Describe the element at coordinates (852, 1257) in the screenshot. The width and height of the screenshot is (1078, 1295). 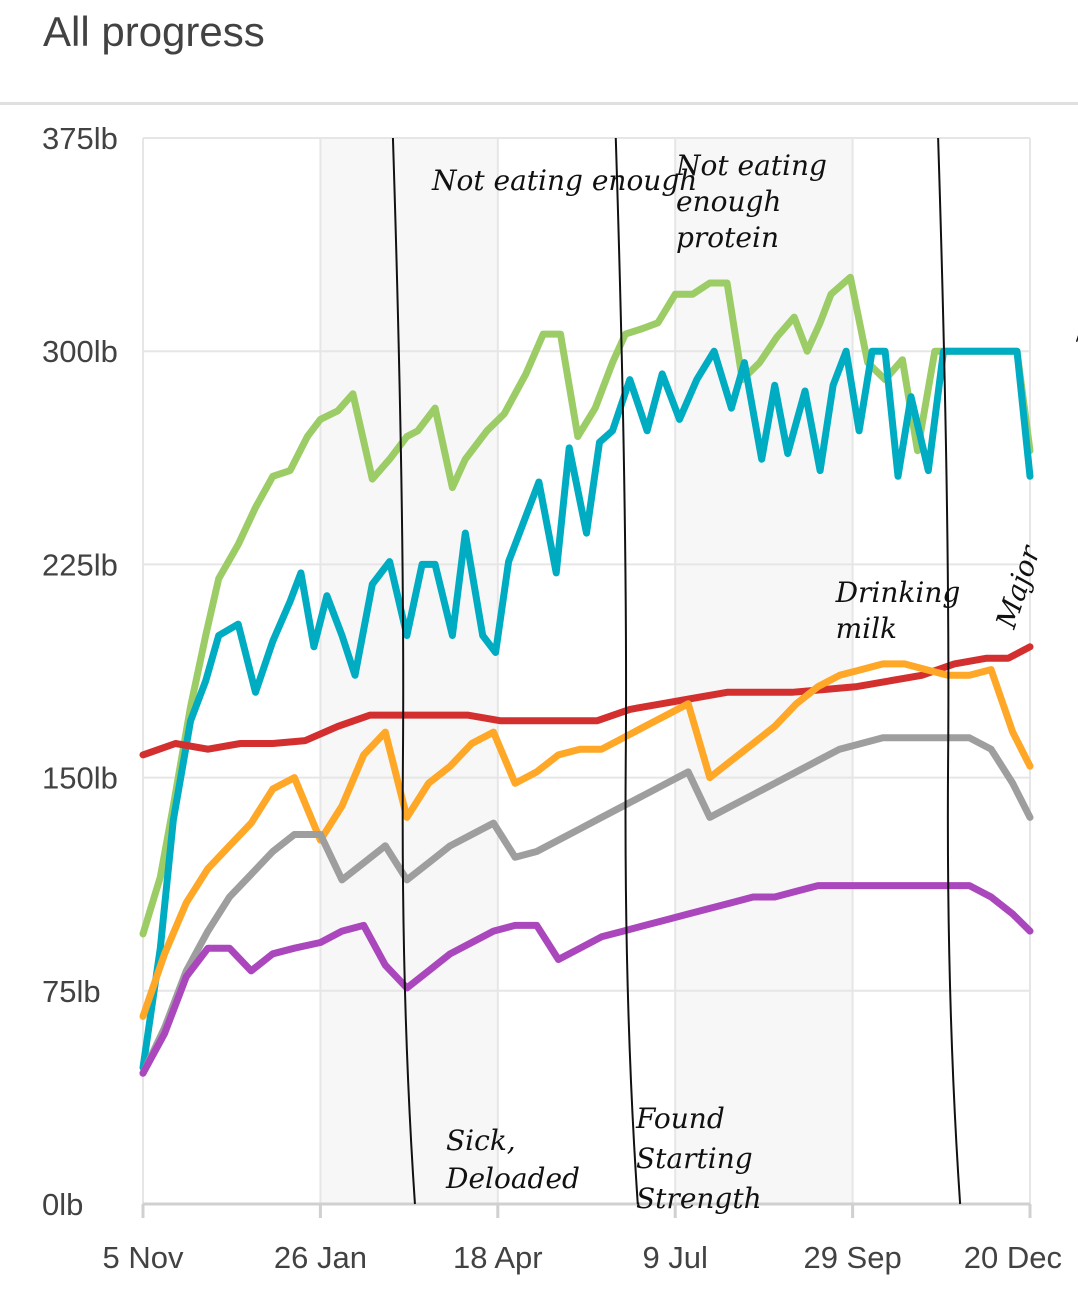
I see `x-tick-label: 29 Sep` at that location.